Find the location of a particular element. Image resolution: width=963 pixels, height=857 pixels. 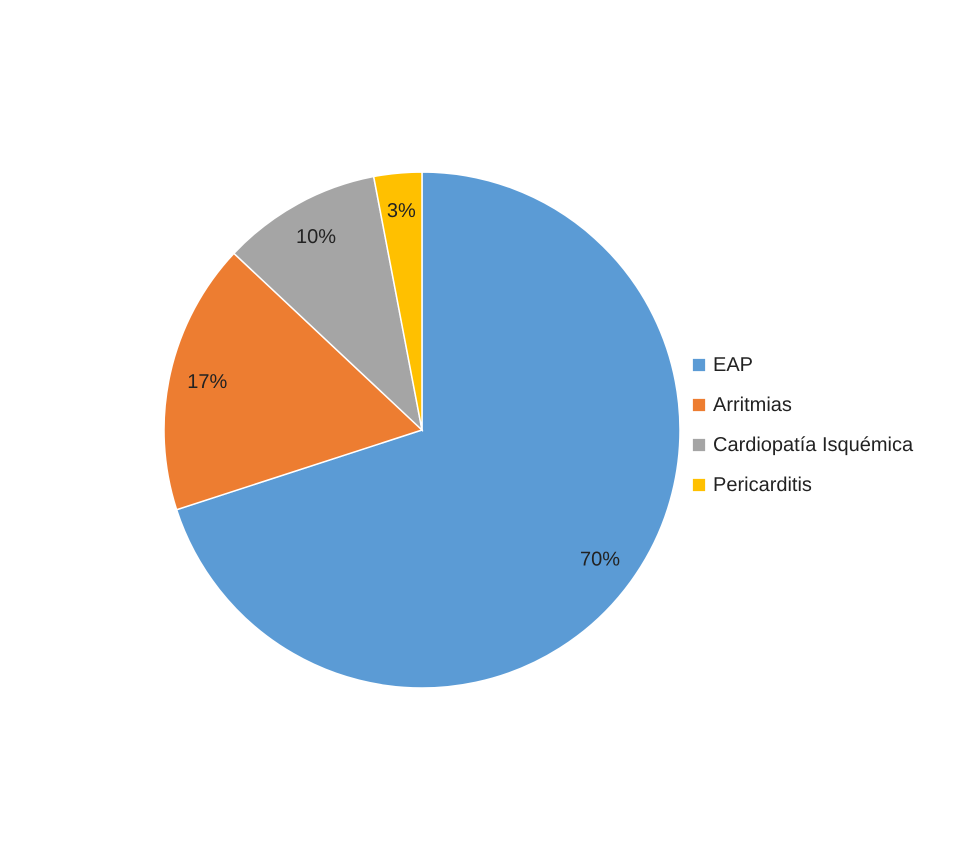

data-label: 17% is located at coordinates (207, 382).